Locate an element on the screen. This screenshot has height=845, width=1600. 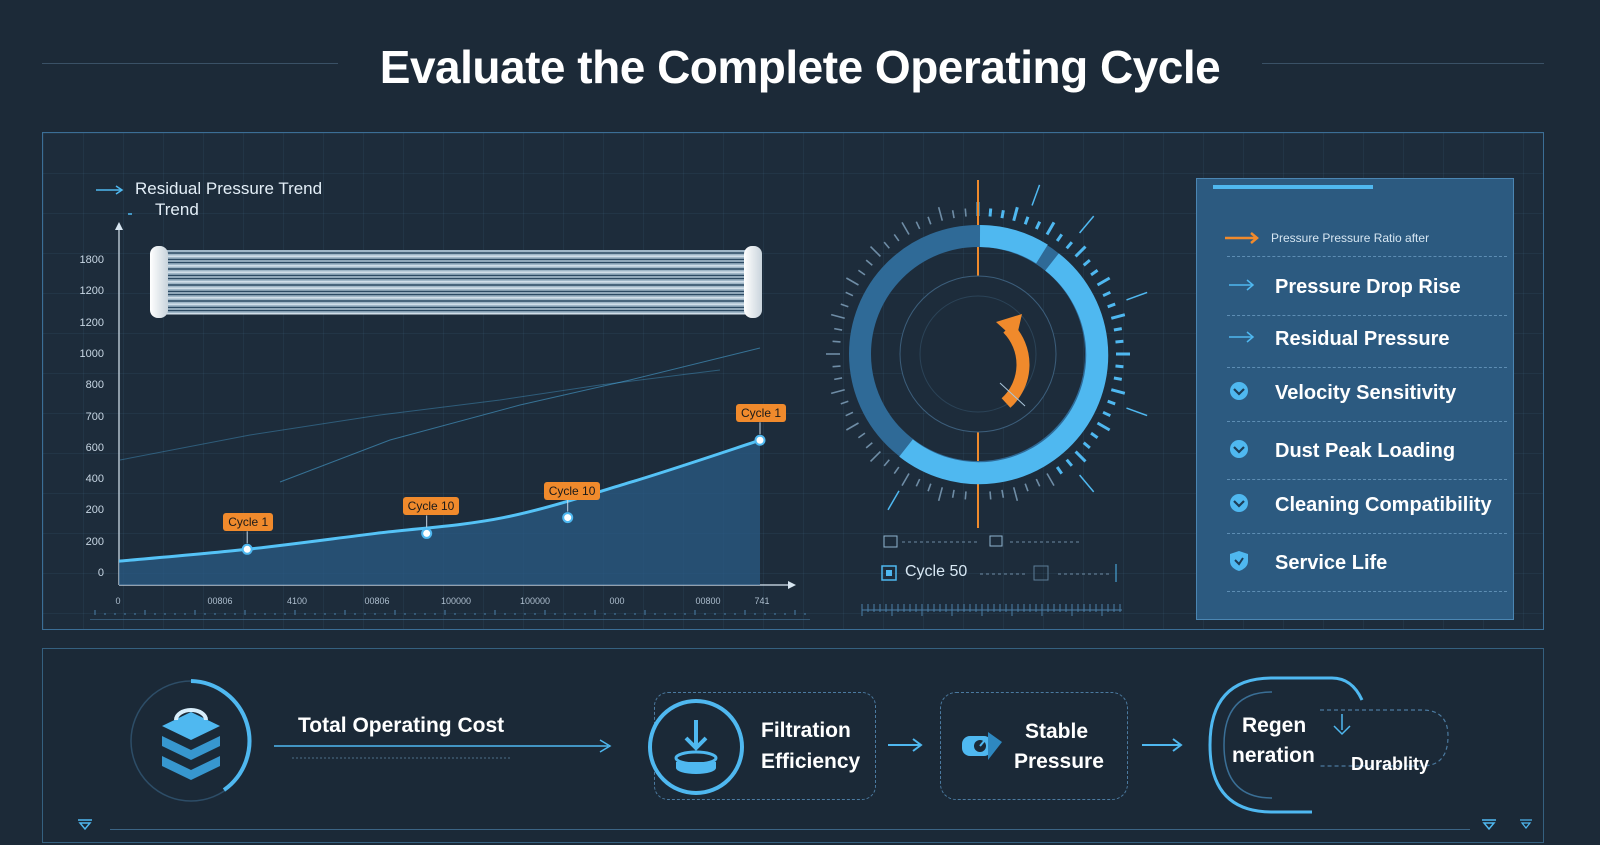
gauge-tick-ring is located at coordinates (987, 347).